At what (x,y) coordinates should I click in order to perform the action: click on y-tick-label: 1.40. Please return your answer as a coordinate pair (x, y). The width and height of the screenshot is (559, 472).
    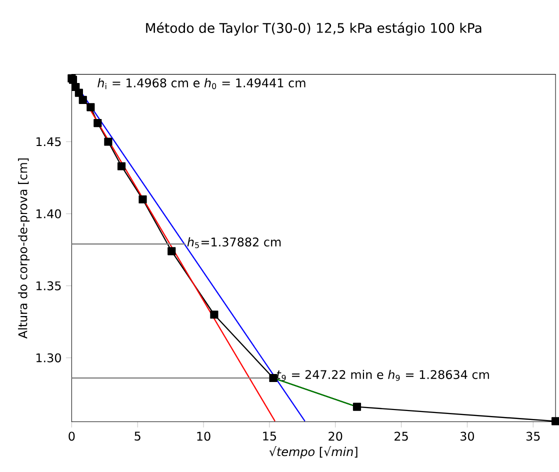
    Looking at the image, I should click on (48, 213).